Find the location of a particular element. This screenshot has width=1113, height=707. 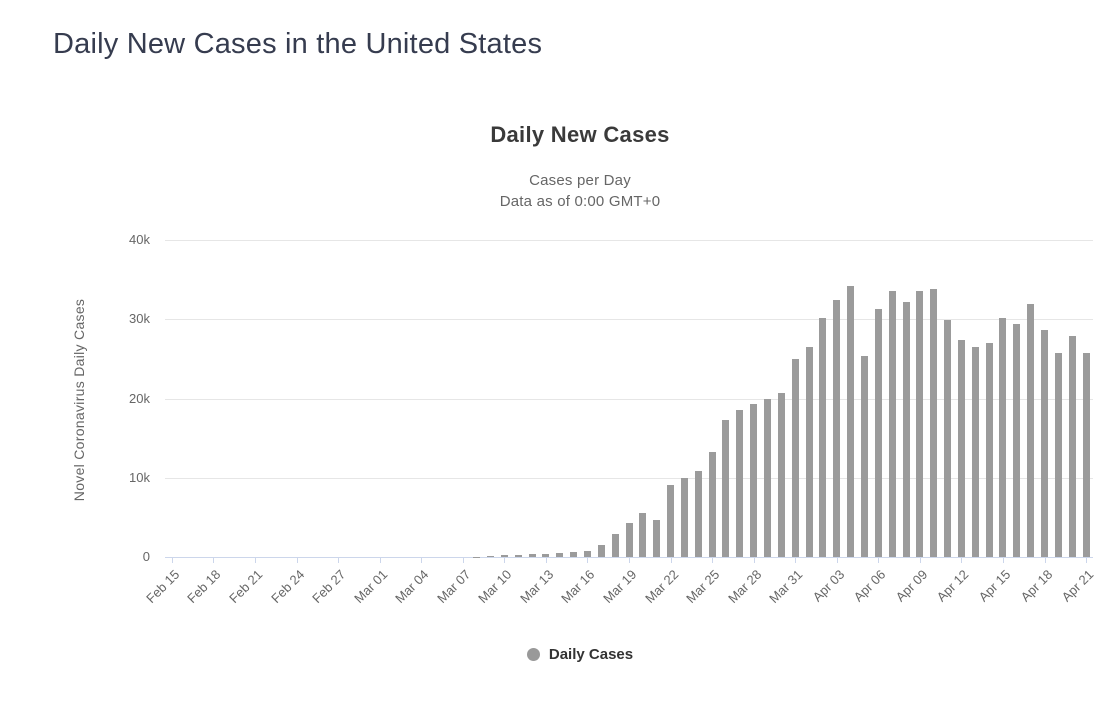

legend-label: Daily Cases is located at coordinates (591, 654).